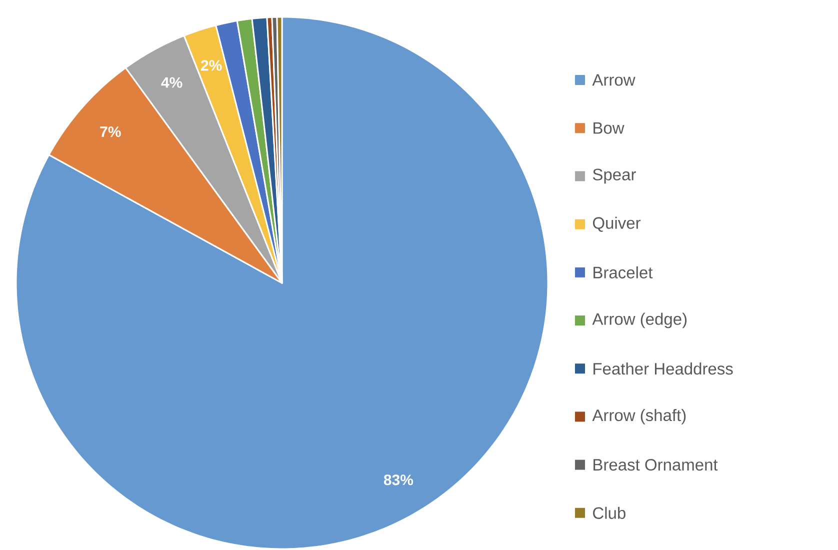 Image resolution: width=838 pixels, height=550 pixels. What do you see at coordinates (211, 65) in the screenshot?
I see `data-label: 2%` at bounding box center [211, 65].